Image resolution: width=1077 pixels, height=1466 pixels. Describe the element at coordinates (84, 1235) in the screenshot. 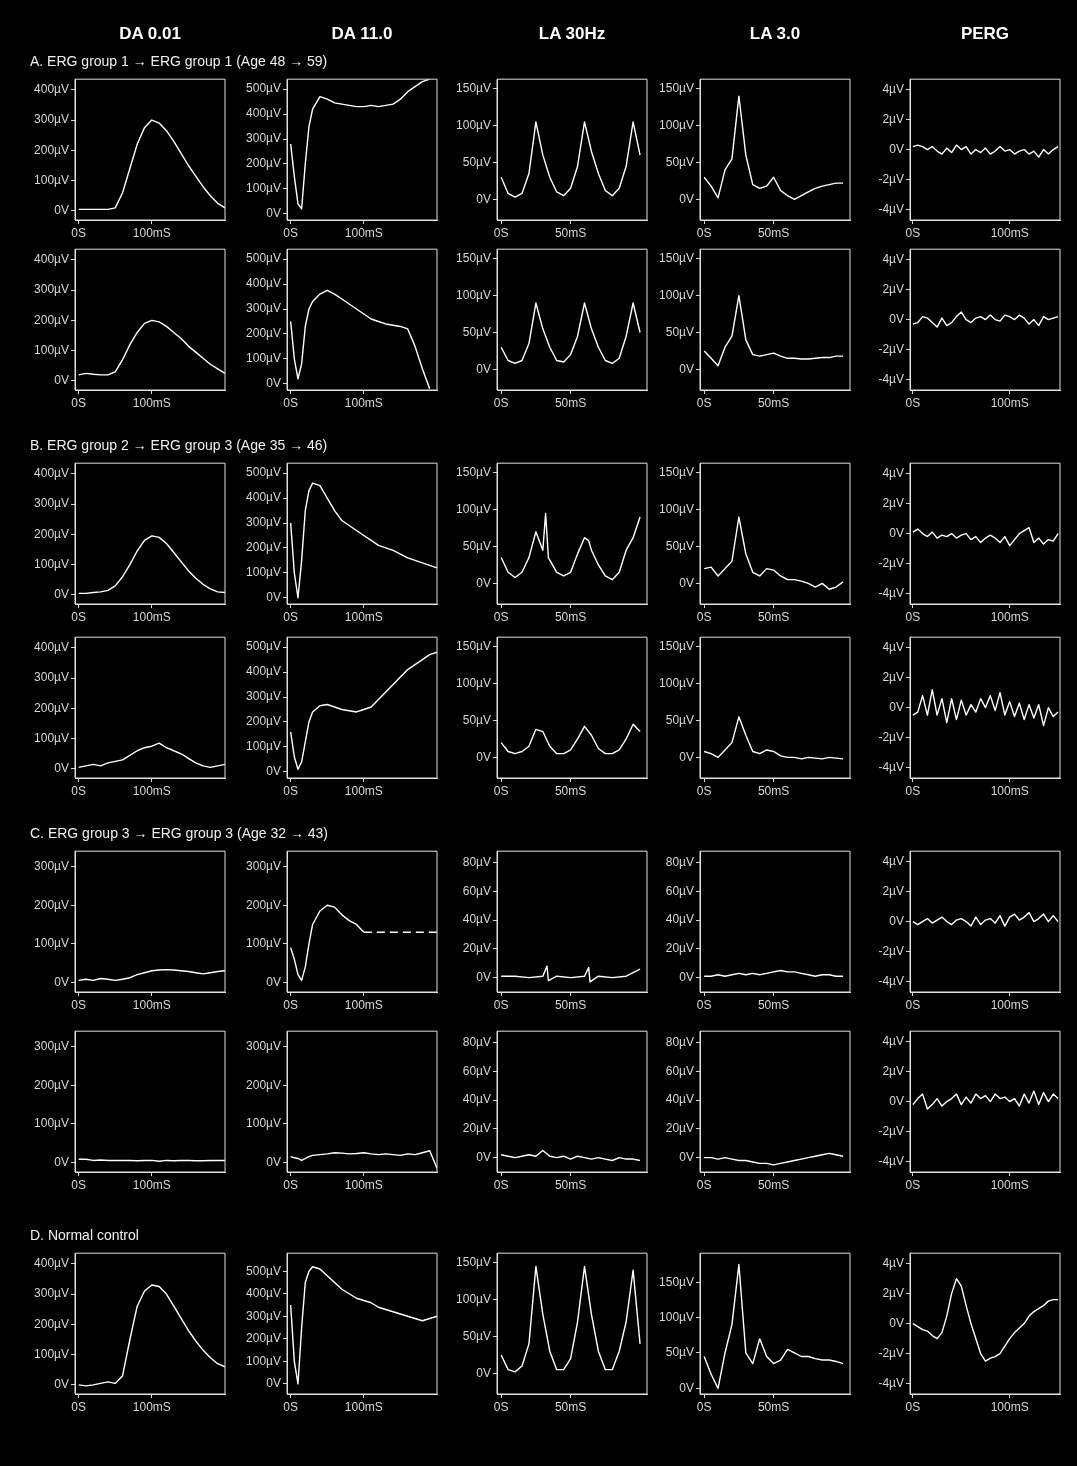

I see `chart-subtitle: D. Normal control` at that location.